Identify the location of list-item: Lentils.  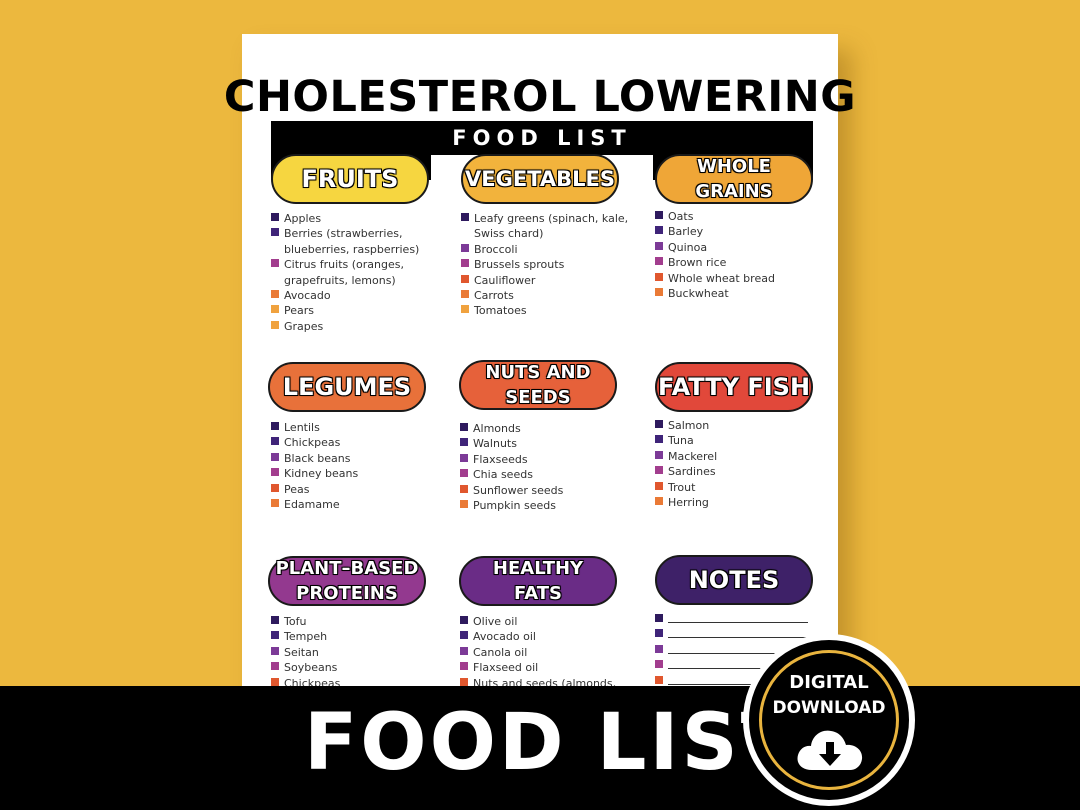
(314, 427).